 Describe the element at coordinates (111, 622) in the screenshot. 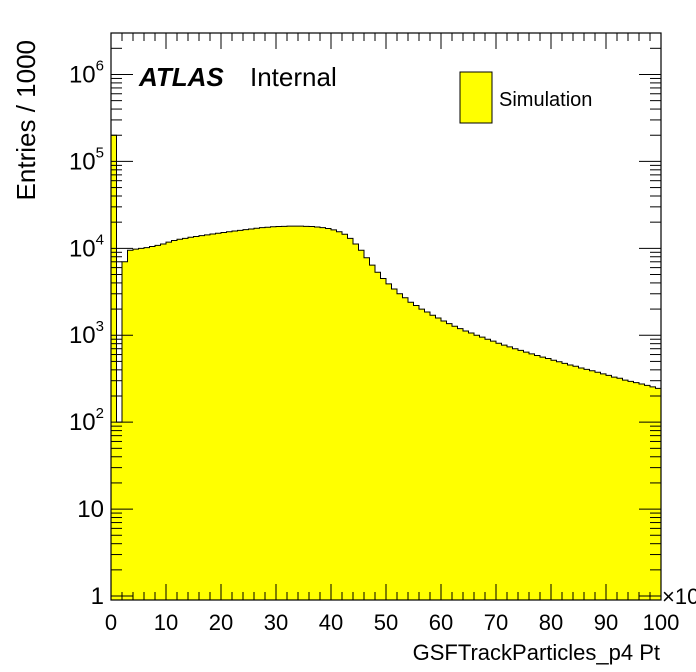

I see `x-tick-label: 0` at that location.